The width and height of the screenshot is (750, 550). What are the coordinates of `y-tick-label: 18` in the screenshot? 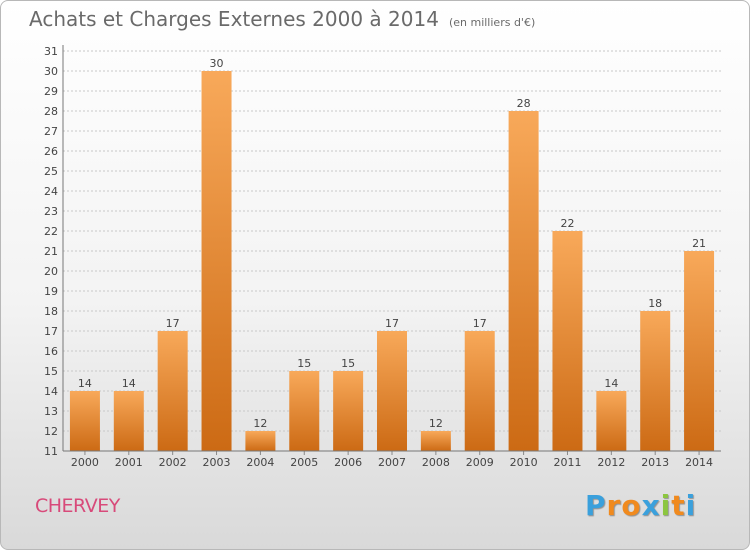 It's located at (51, 311).